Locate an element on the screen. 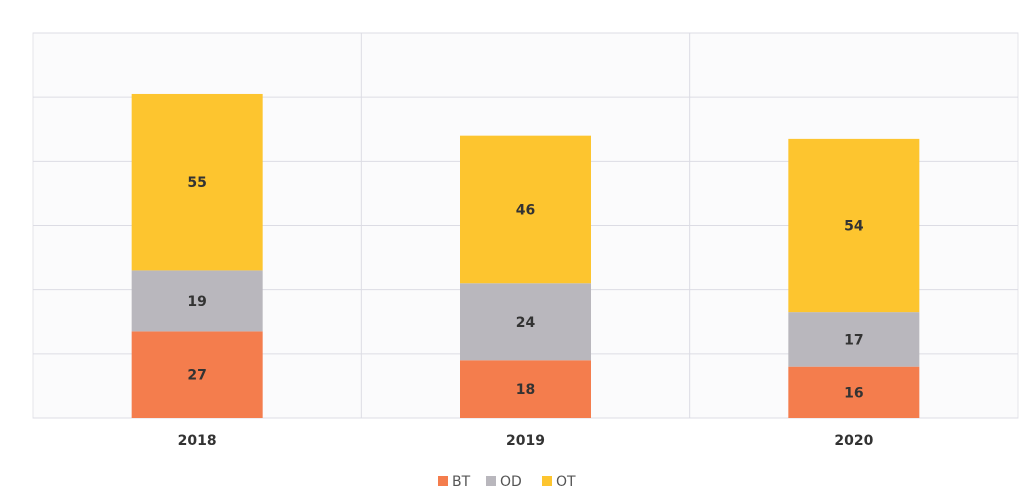 This screenshot has width=1029, height=502. value-label: 18 is located at coordinates (525, 390).